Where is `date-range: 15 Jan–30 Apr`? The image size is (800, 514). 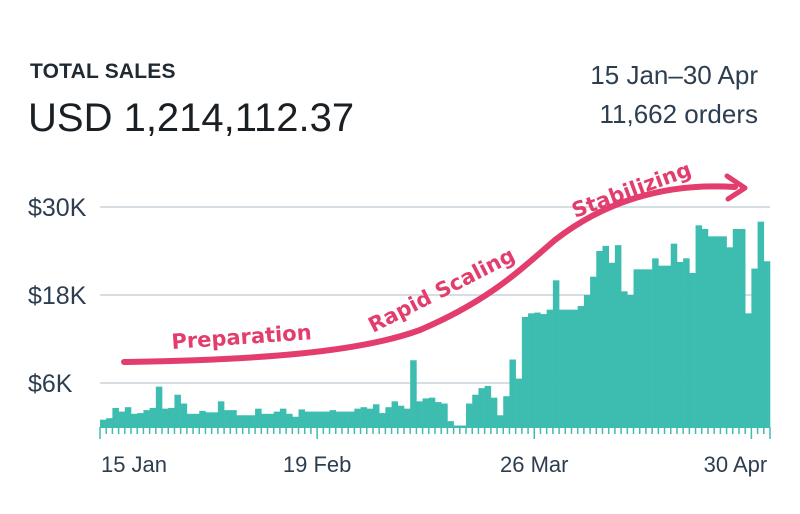
date-range: 15 Jan–30 Apr is located at coordinates (674, 75).